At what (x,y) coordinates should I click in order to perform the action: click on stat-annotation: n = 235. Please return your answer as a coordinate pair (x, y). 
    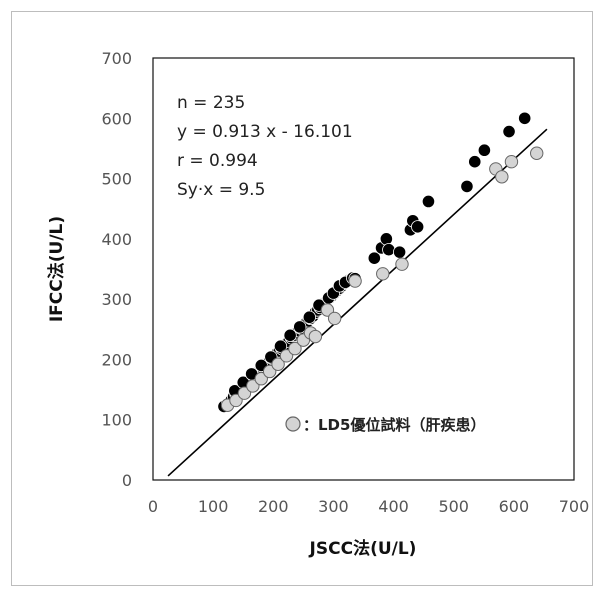
    Looking at the image, I should click on (211, 103).